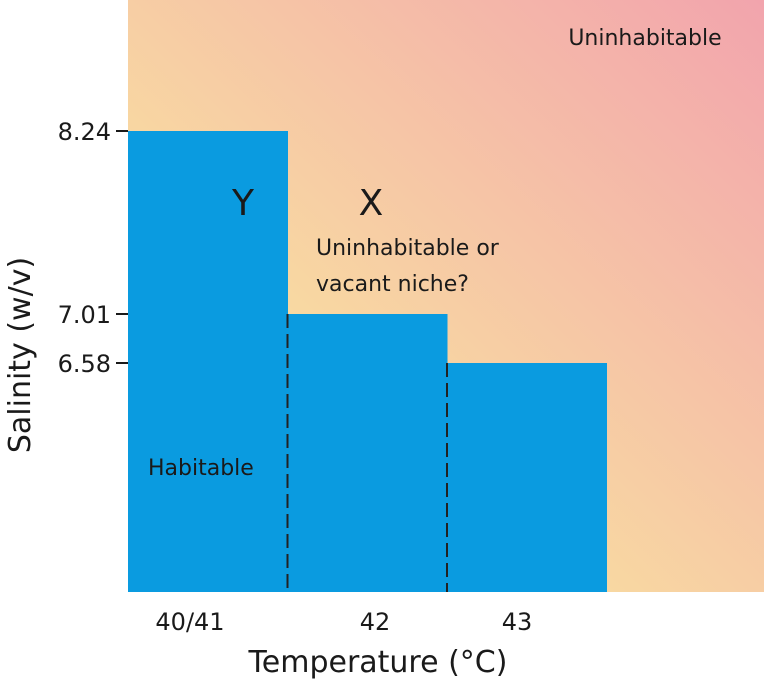 This screenshot has width=764, height=686. Describe the element at coordinates (517, 622) in the screenshot. I see `x-tick-label: 43` at that location.